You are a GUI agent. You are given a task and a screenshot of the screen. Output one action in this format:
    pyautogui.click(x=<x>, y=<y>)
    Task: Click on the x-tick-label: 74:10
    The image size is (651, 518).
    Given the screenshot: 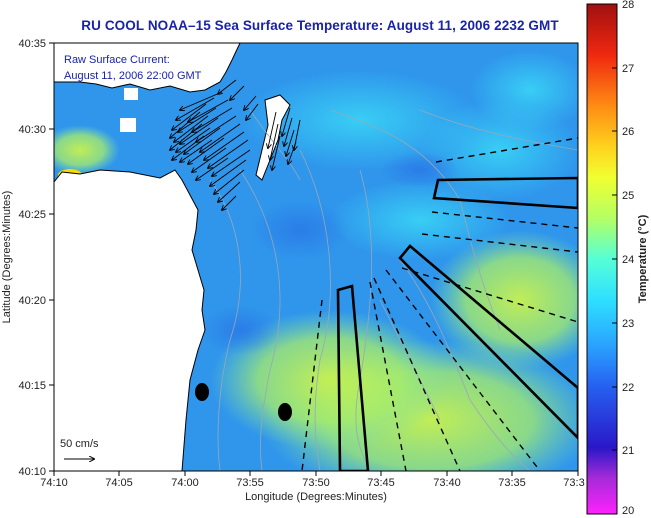 What is the action you would take?
    pyautogui.click(x=54, y=483)
    